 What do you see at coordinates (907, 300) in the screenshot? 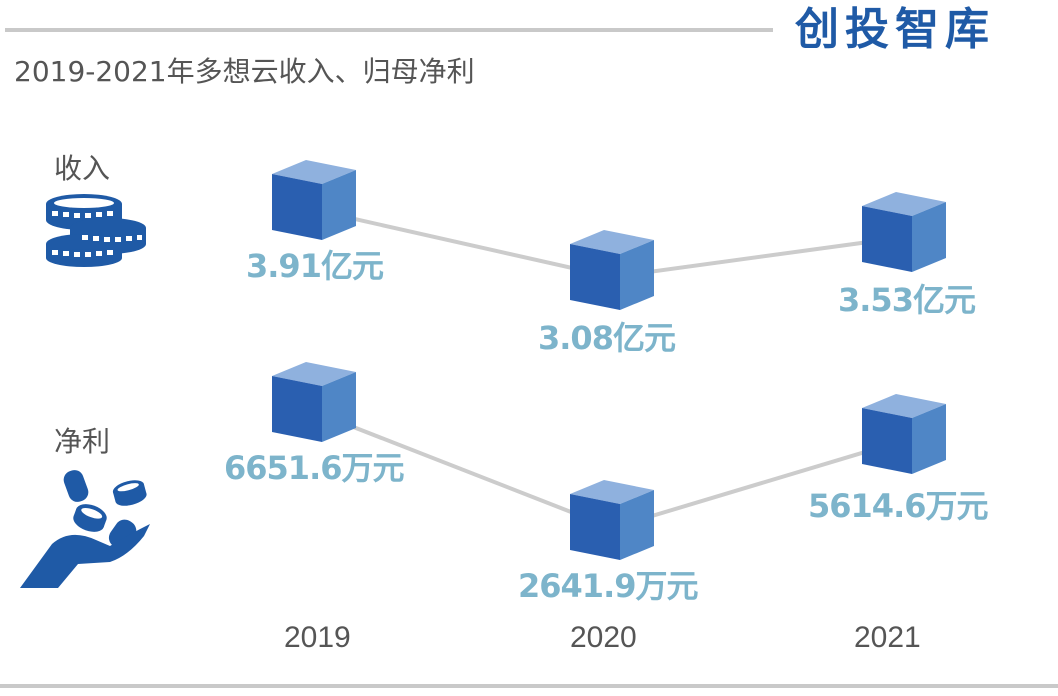
I see `value-revenue-2021: 3.53亿元` at bounding box center [907, 300].